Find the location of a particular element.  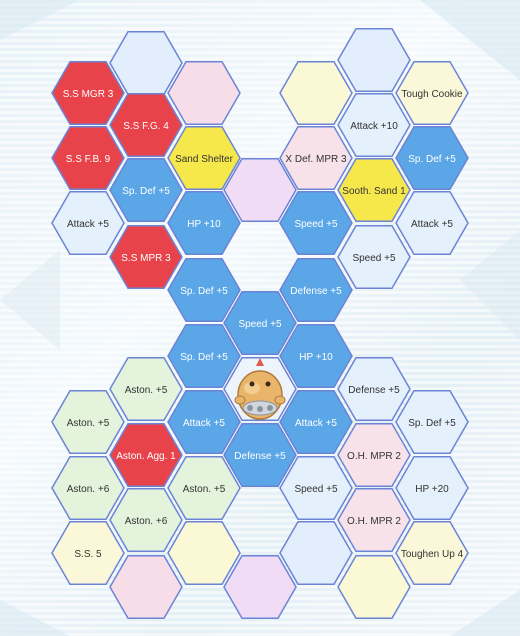

skill-node-sooth-sand-1: Sooth. Sand 1 is located at coordinates (374, 190).